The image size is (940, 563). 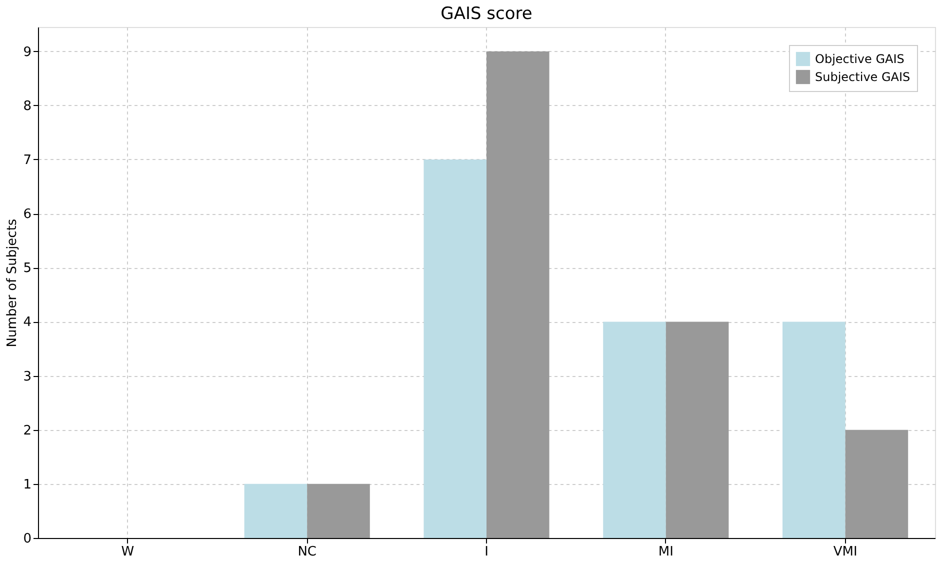 I want to click on y-tick-label: 6, so click(x=27, y=214).